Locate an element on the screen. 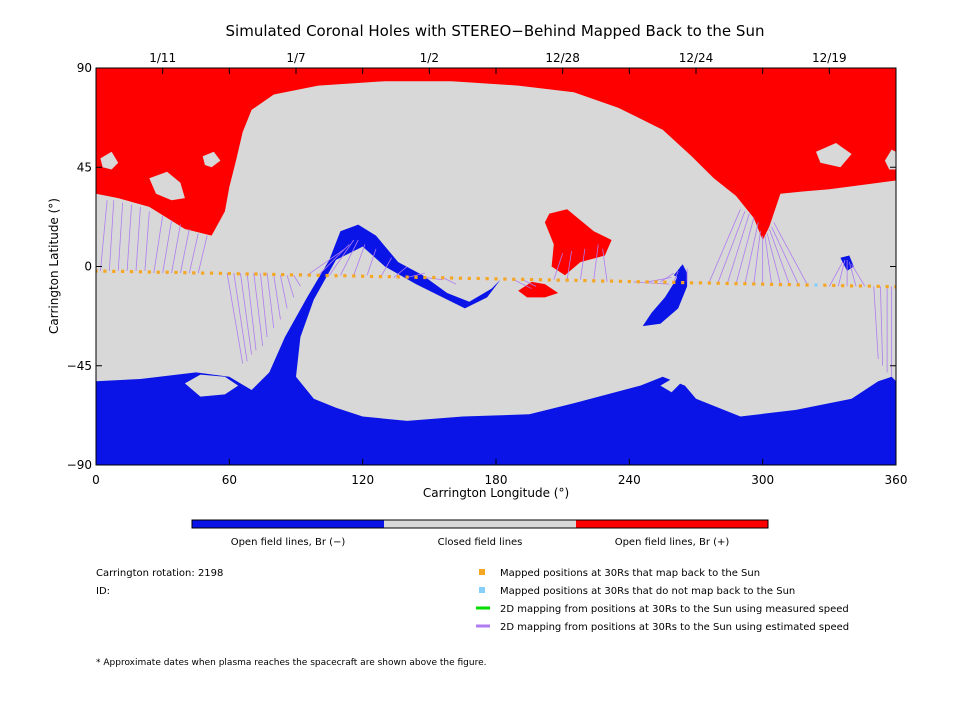  y-tick-label-2: 0 is located at coordinates (88, 267).